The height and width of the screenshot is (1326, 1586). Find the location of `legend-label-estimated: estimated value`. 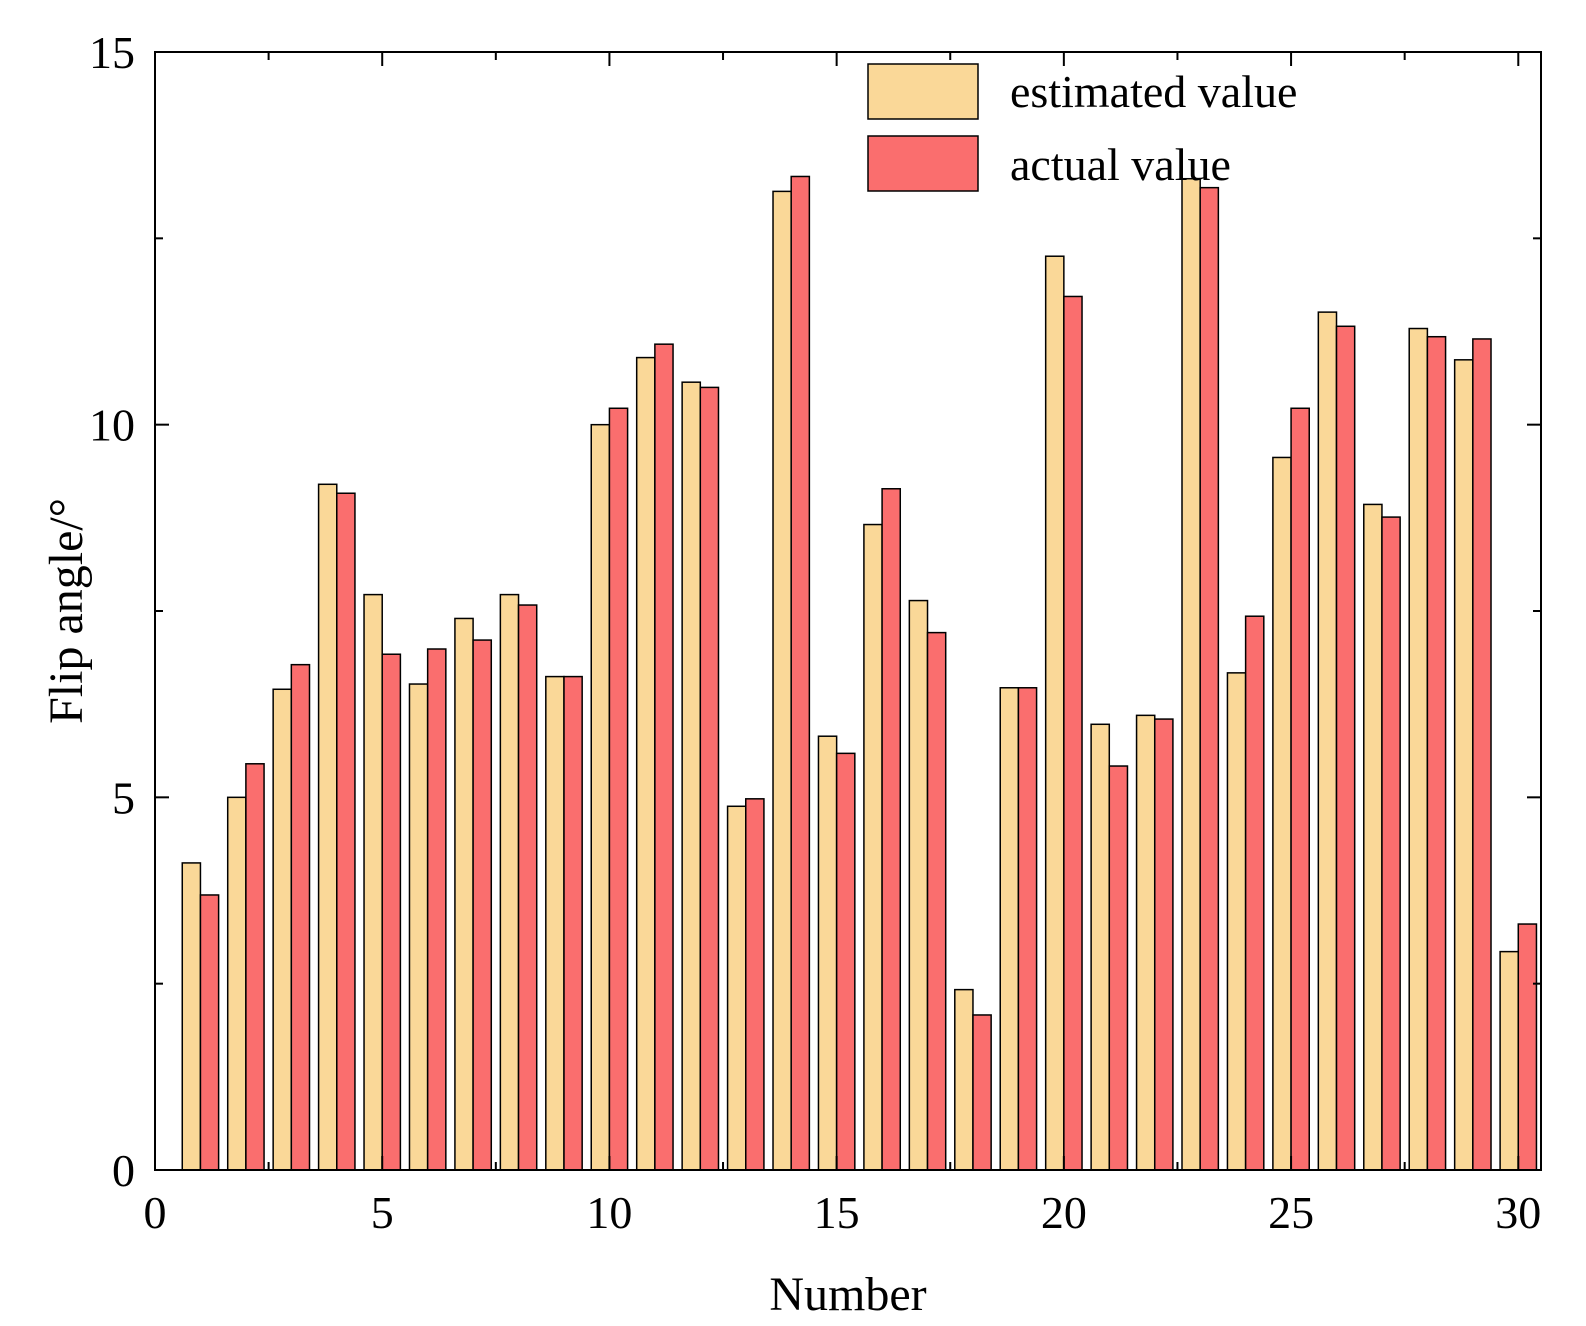

legend-label-estimated: estimated value is located at coordinates (1153, 91).